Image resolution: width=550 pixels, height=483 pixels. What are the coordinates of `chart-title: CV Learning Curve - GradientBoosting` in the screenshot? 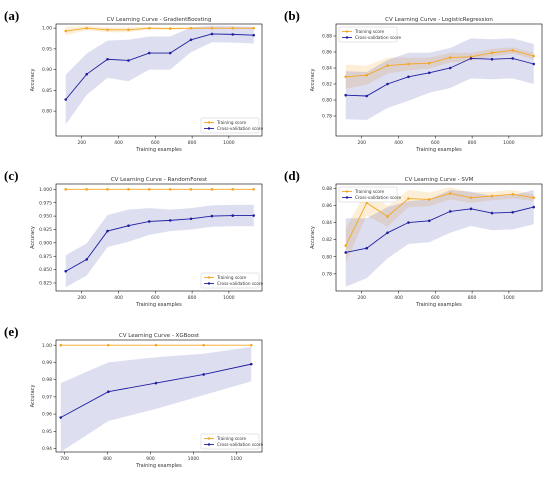 It's located at (159, 20).